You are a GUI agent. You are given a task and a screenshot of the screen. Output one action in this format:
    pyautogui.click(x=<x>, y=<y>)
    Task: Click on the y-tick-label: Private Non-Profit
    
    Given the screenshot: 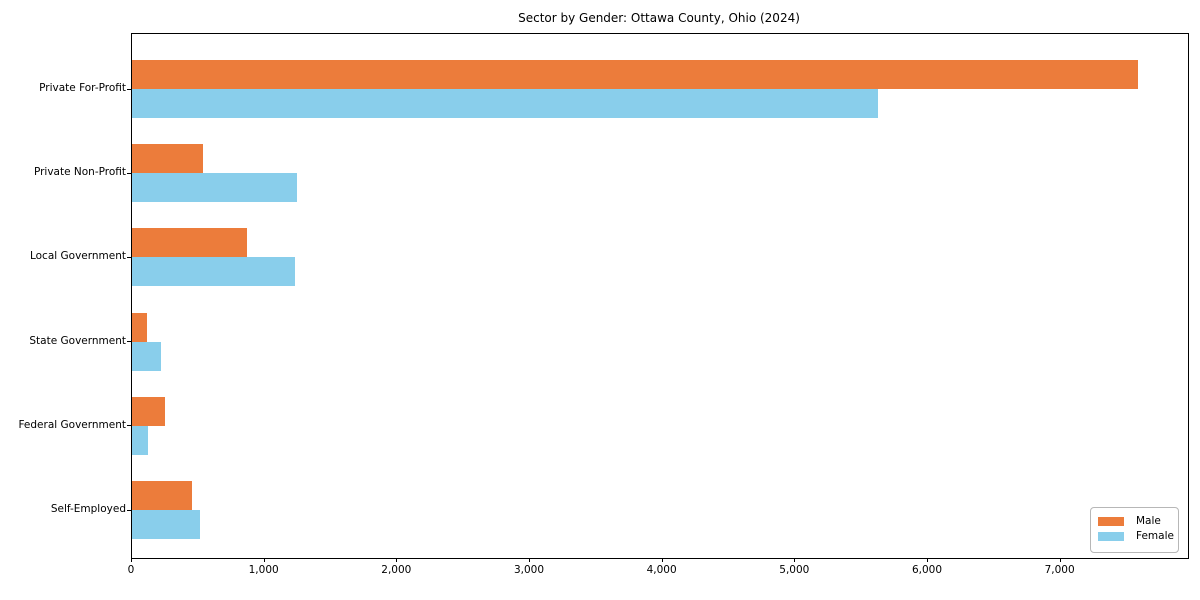 What is the action you would take?
    pyautogui.click(x=79, y=171)
    